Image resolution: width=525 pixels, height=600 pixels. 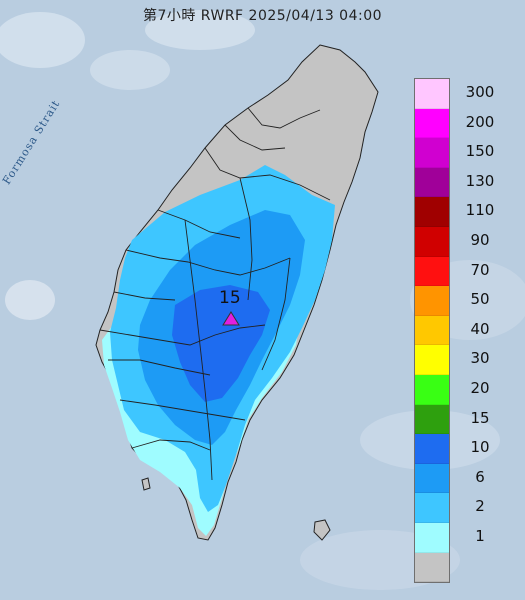 What do you see at coordinates (480, 299) in the screenshot?
I see `legend-label: 50` at bounding box center [480, 299].